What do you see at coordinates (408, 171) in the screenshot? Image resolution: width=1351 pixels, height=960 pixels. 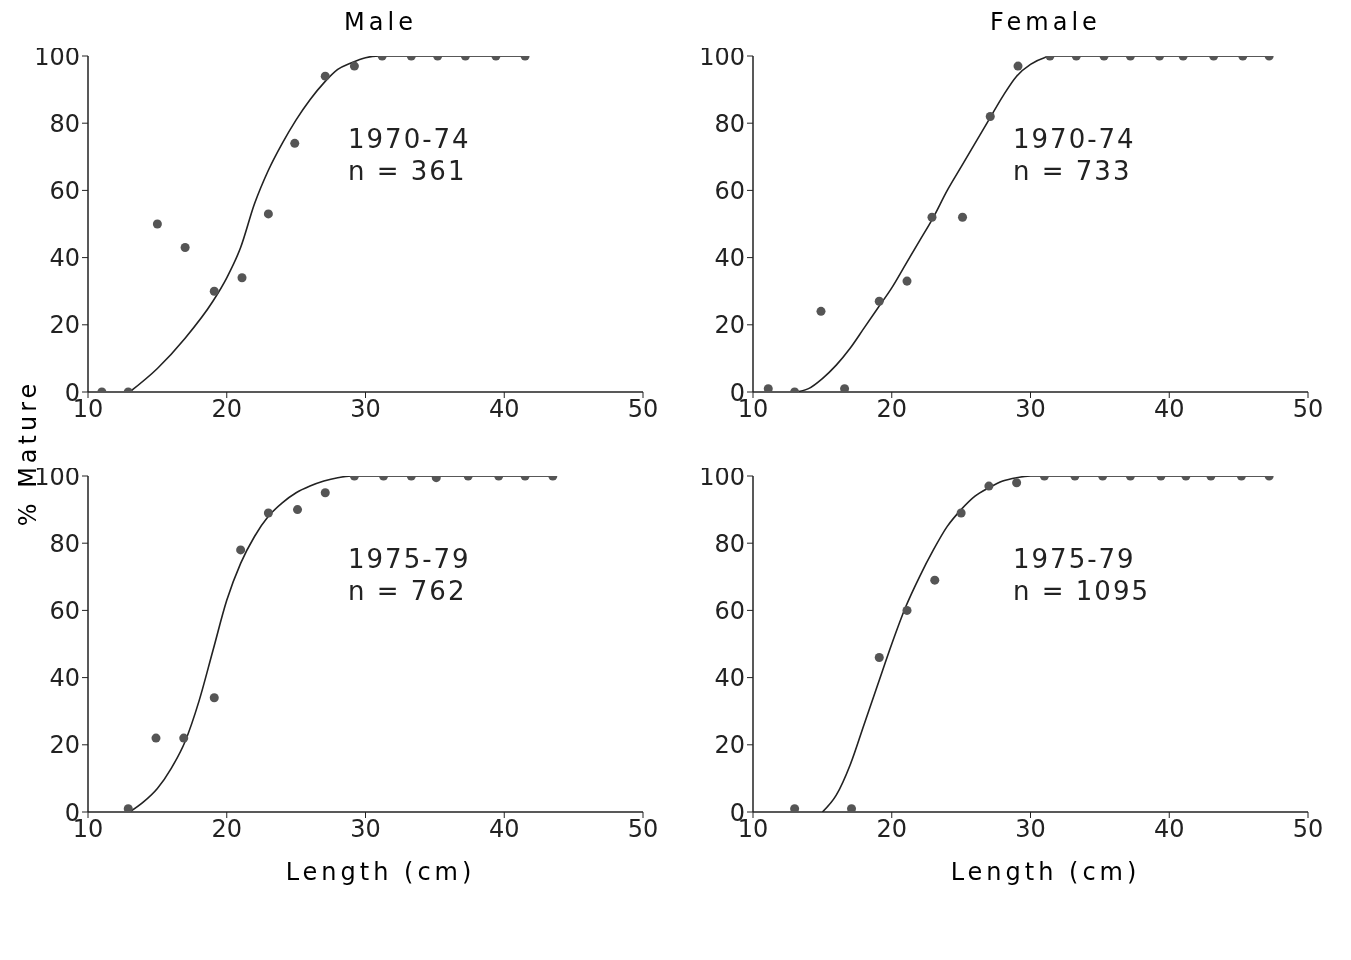 I see `annotation: n = 361` at bounding box center [408, 171].